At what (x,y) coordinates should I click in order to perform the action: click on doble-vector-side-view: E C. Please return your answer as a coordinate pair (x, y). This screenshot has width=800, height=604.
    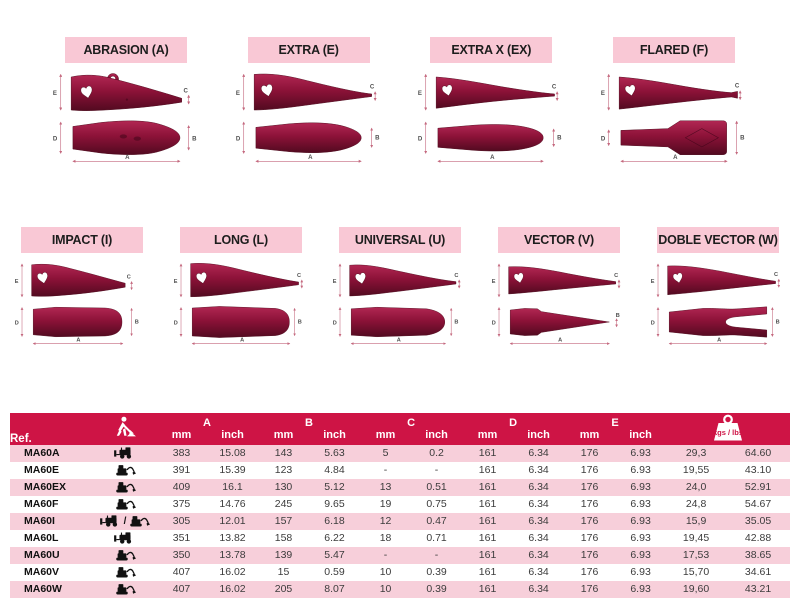
    Looking at the image, I should click on (716, 280).